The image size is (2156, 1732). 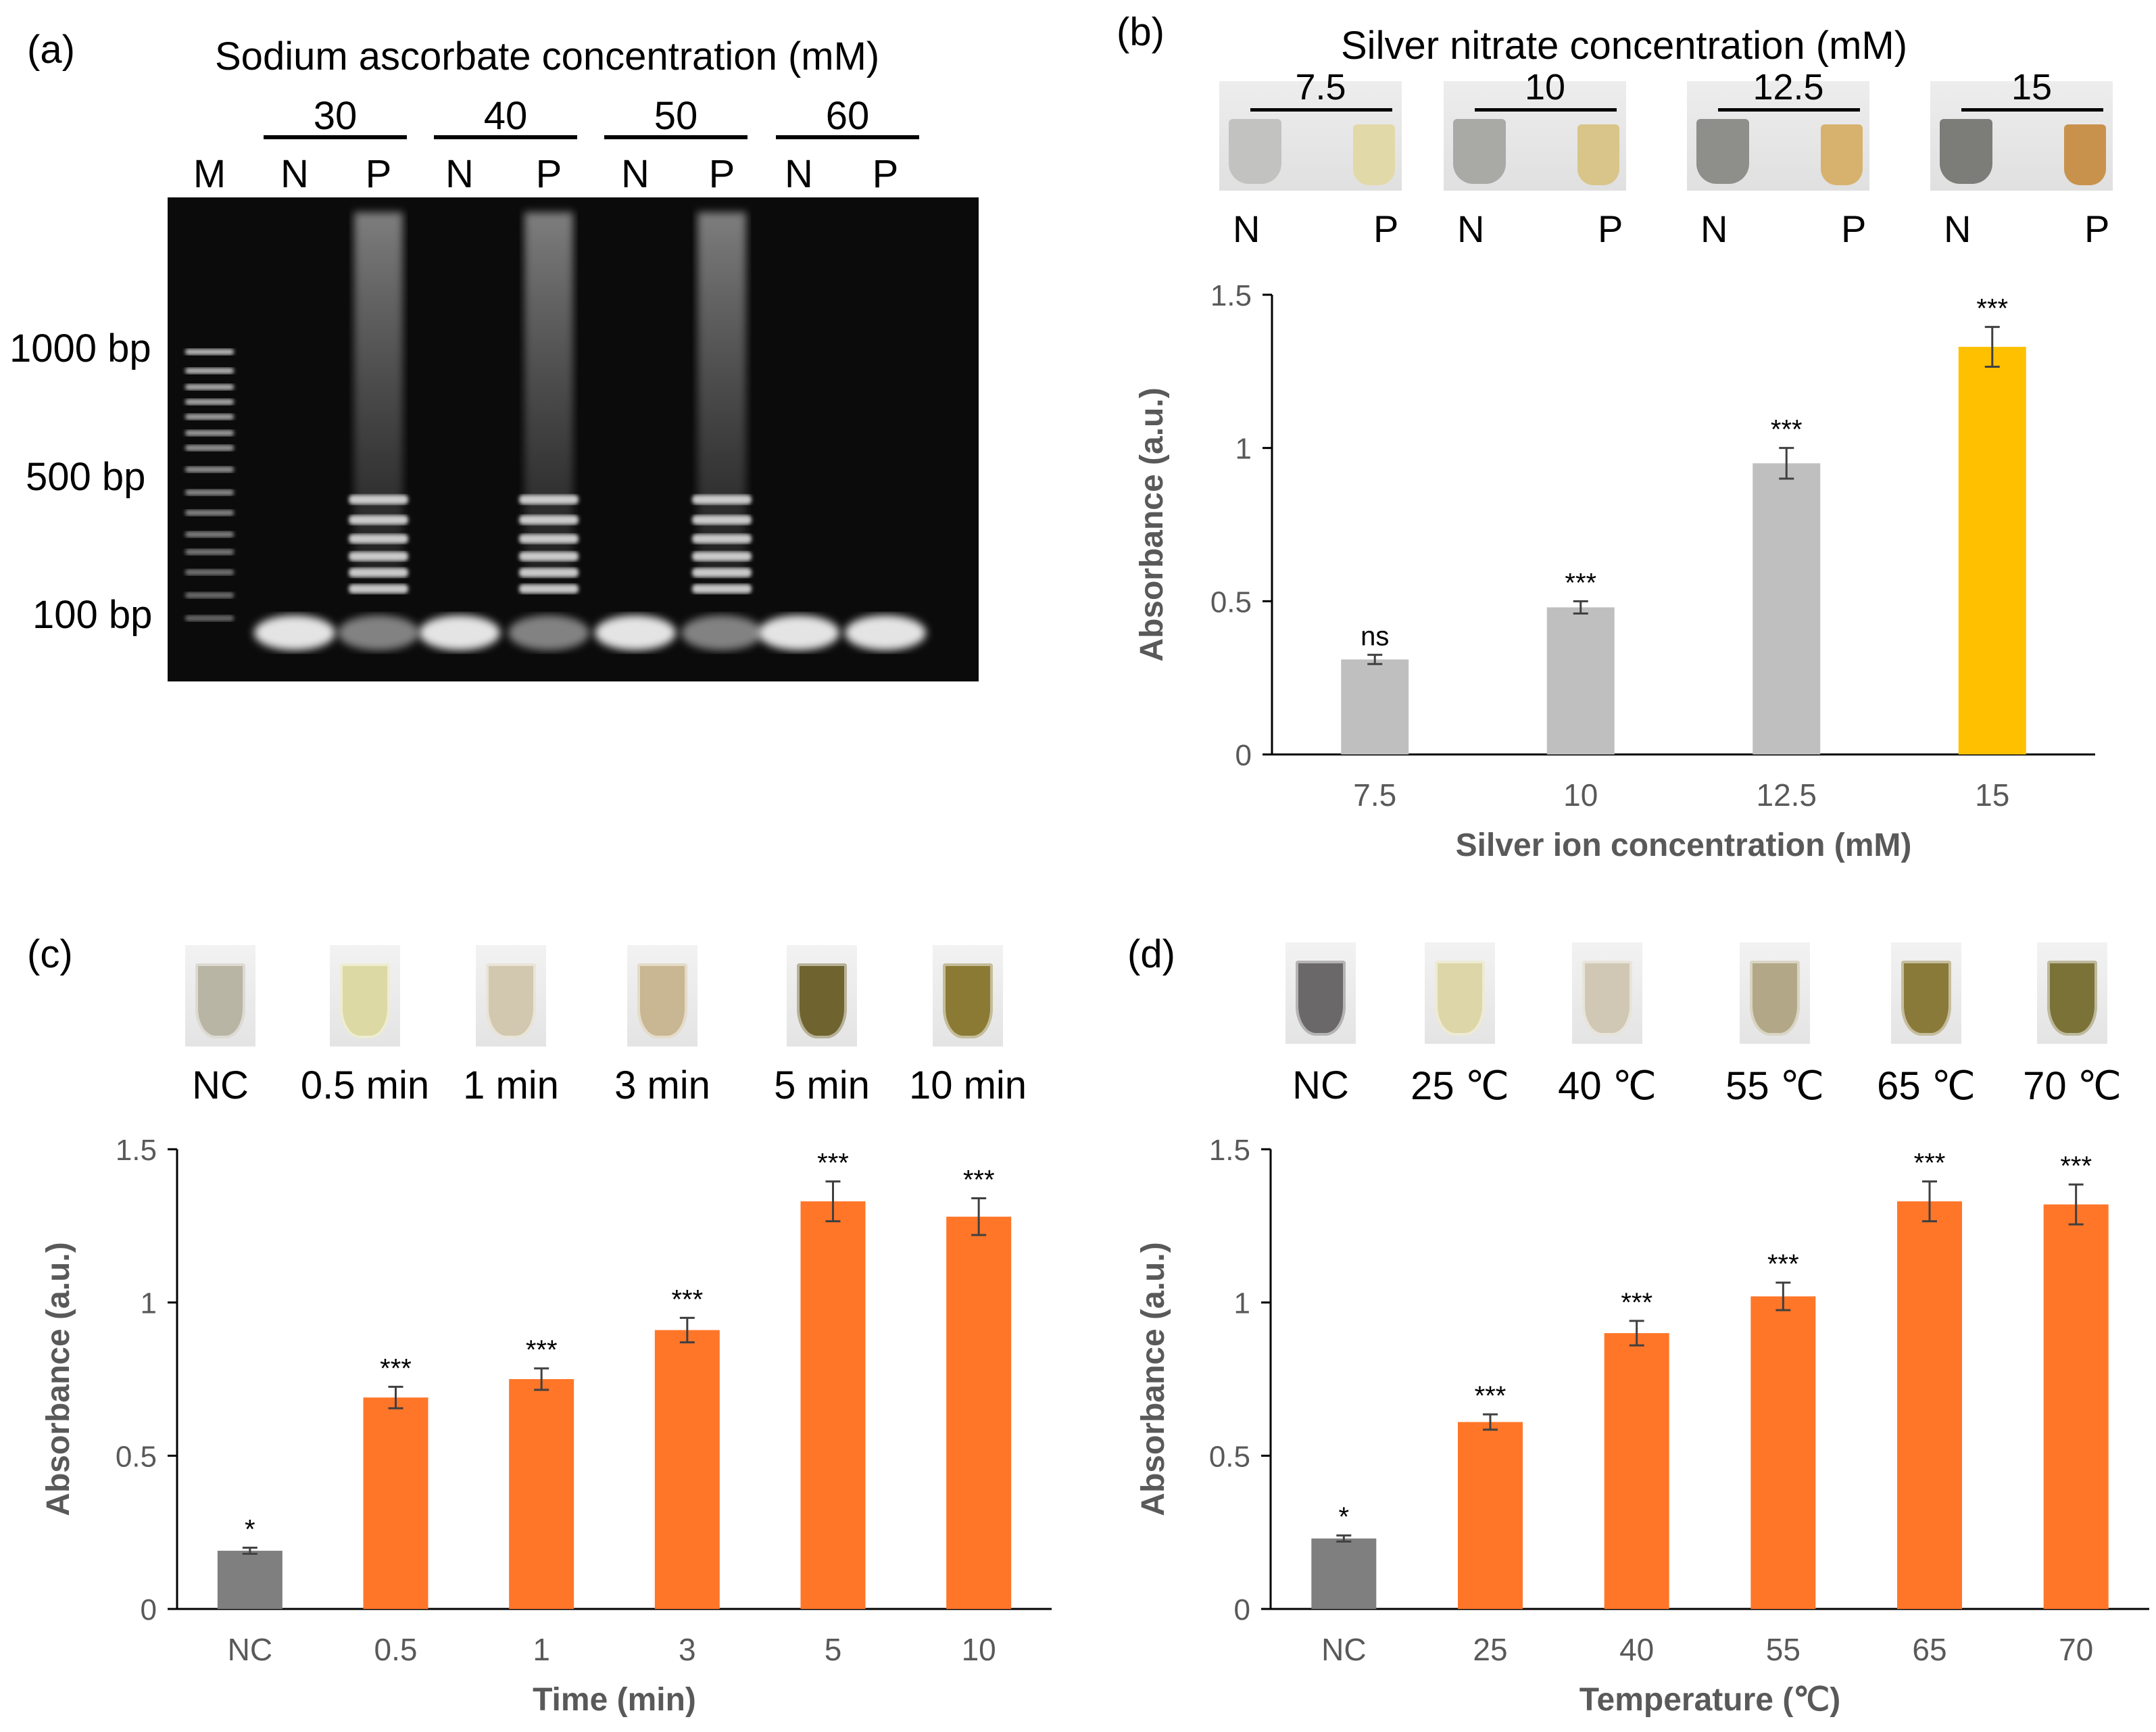 What do you see at coordinates (1786, 795) in the screenshot?
I see `x-tick-label: 12.5` at bounding box center [1786, 795].